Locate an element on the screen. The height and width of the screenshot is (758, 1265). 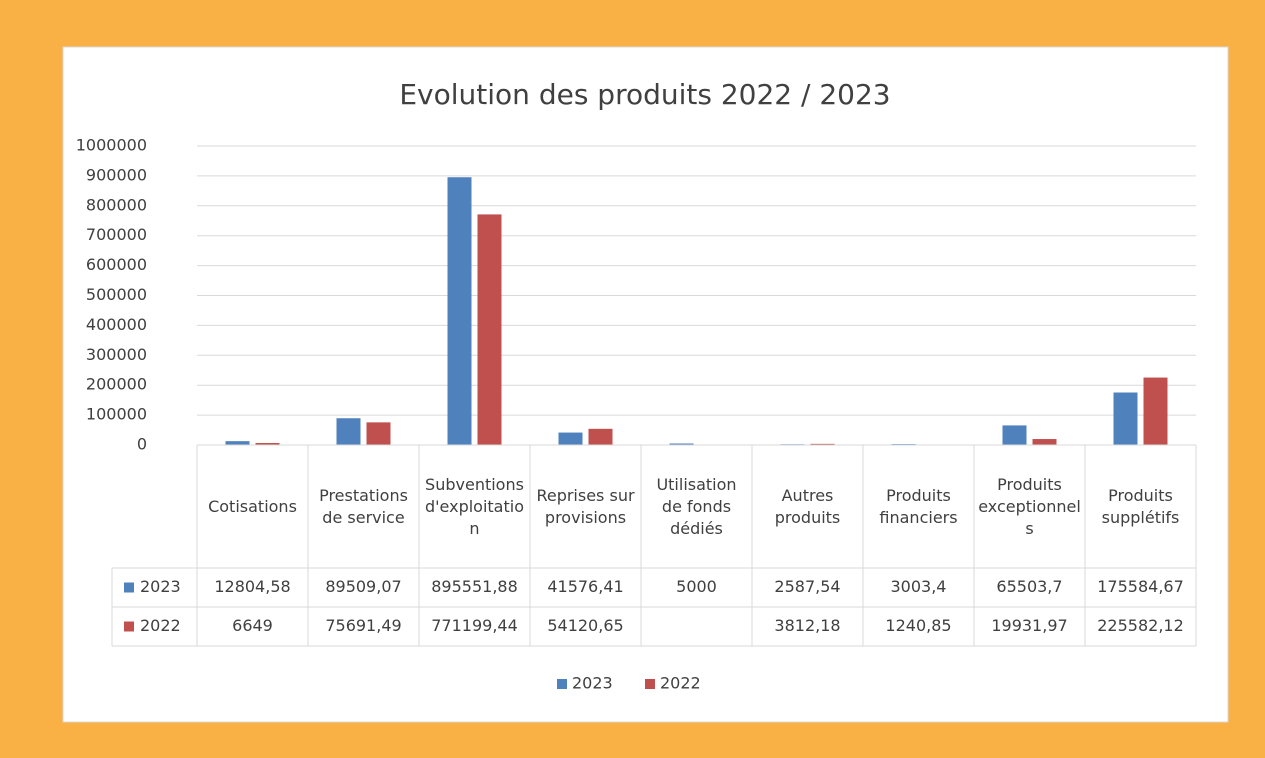
y-tick-label: 300000 is located at coordinates (116, 354).